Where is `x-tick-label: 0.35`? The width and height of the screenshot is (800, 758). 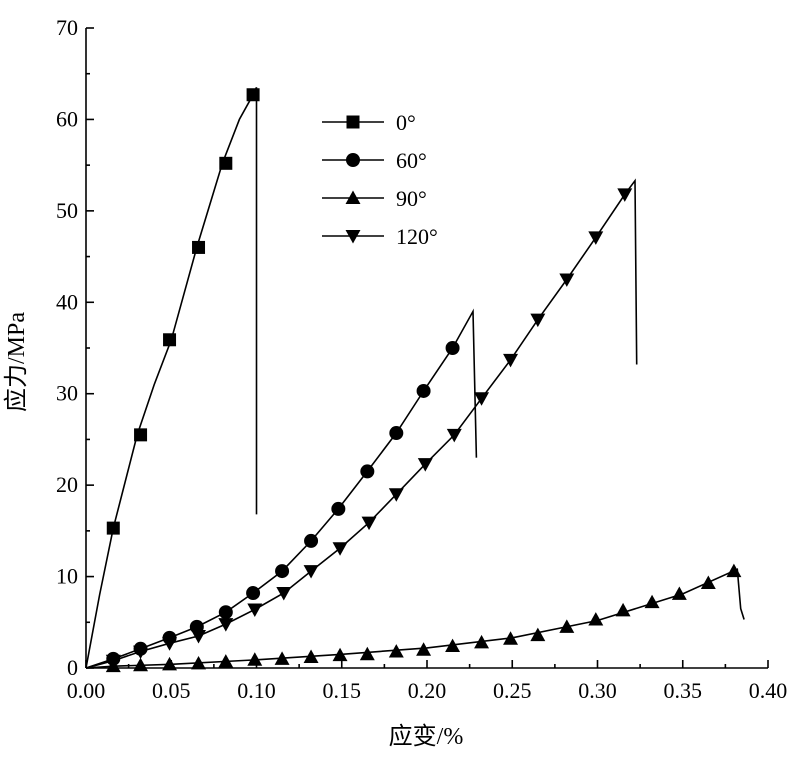
x-tick-label: 0.35 is located at coordinates (683, 690).